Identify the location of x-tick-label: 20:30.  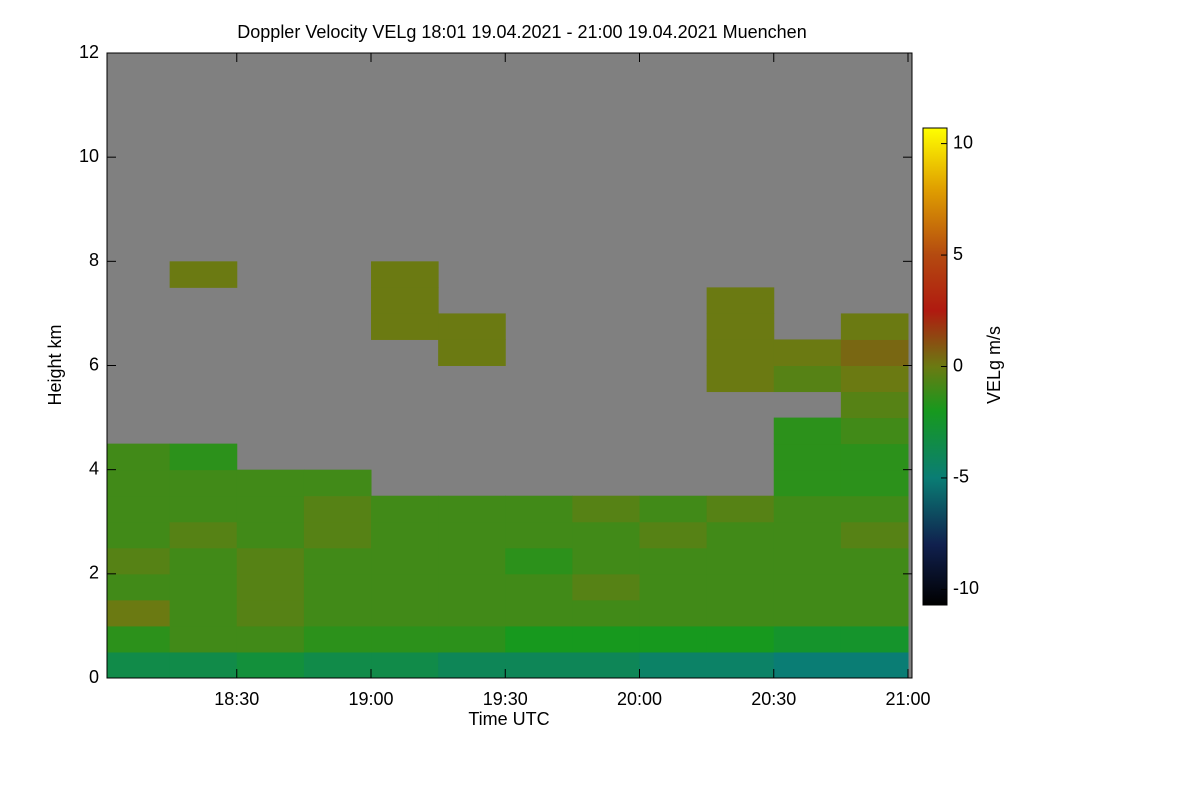
(773, 699).